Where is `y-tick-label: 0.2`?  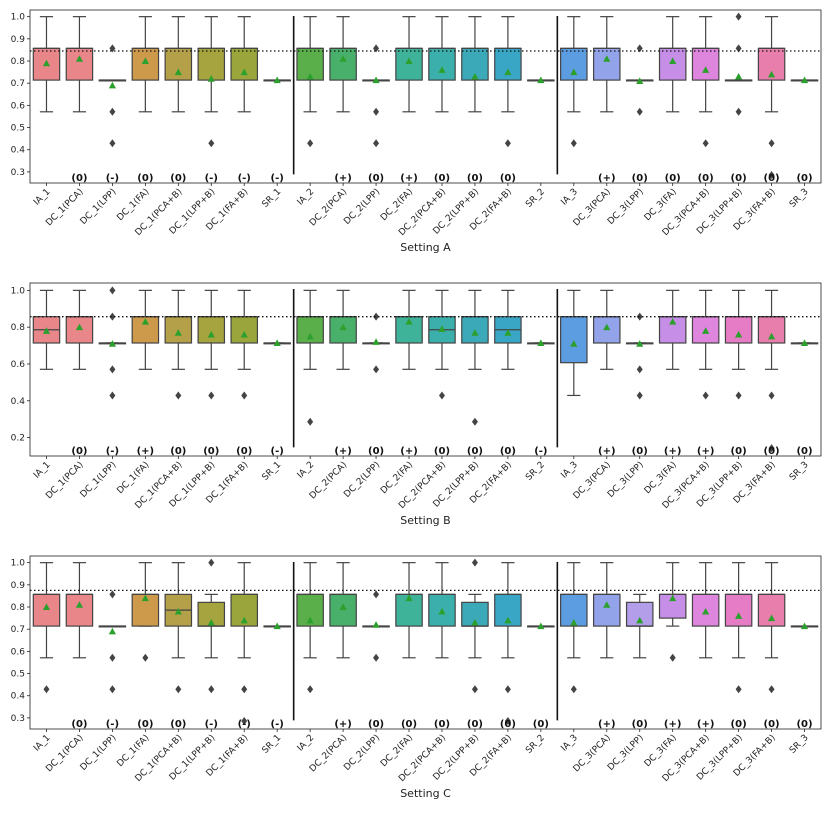 y-tick-label: 0.2 is located at coordinates (18, 439).